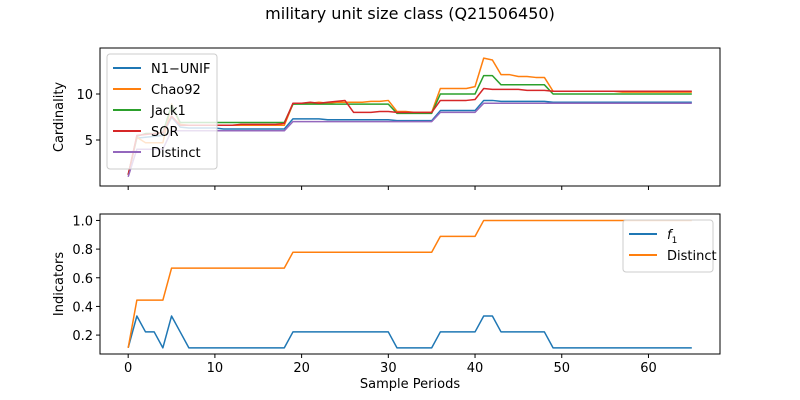 The height and width of the screenshot is (400, 800). What do you see at coordinates (89, 141) in the screenshot?
I see `y-tick-label: 5` at bounding box center [89, 141].